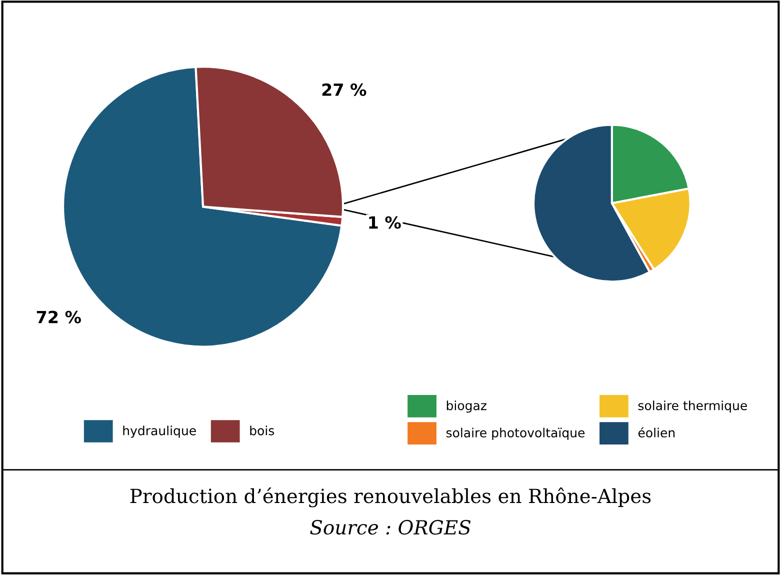 The image size is (781, 575). I want to click on source-note: Source : ORGES, so click(390, 527).